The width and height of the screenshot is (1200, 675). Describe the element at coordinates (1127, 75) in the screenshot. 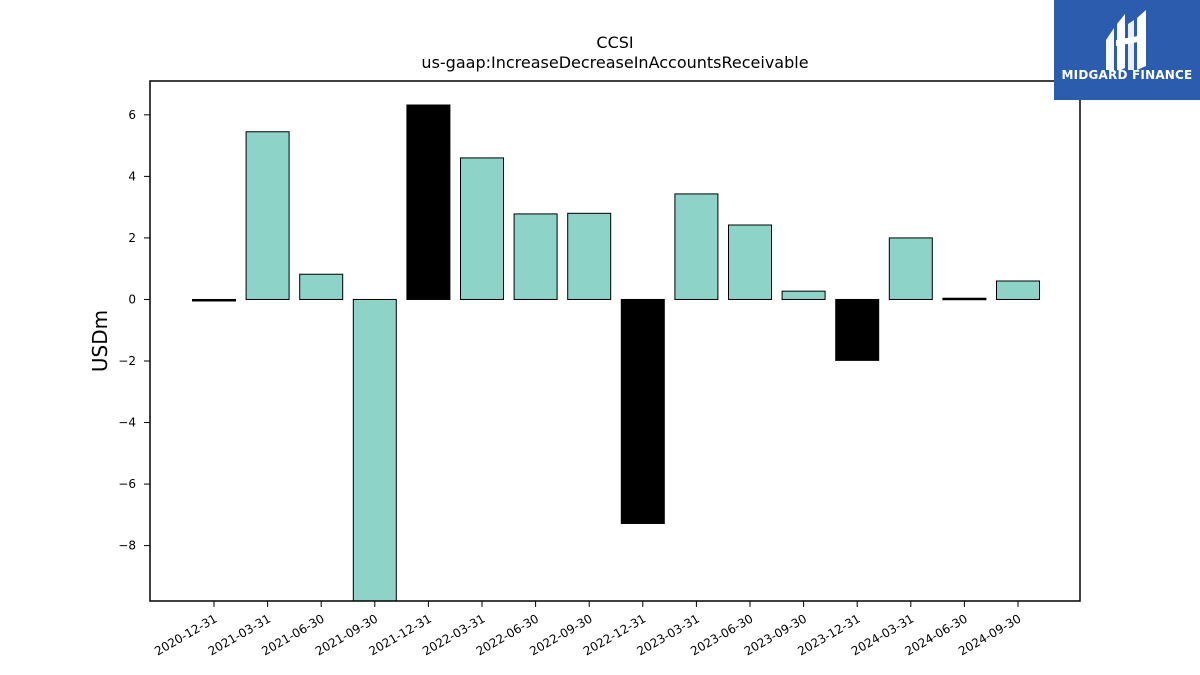

I see `logo-text: MIDGARD FINANCE` at that location.